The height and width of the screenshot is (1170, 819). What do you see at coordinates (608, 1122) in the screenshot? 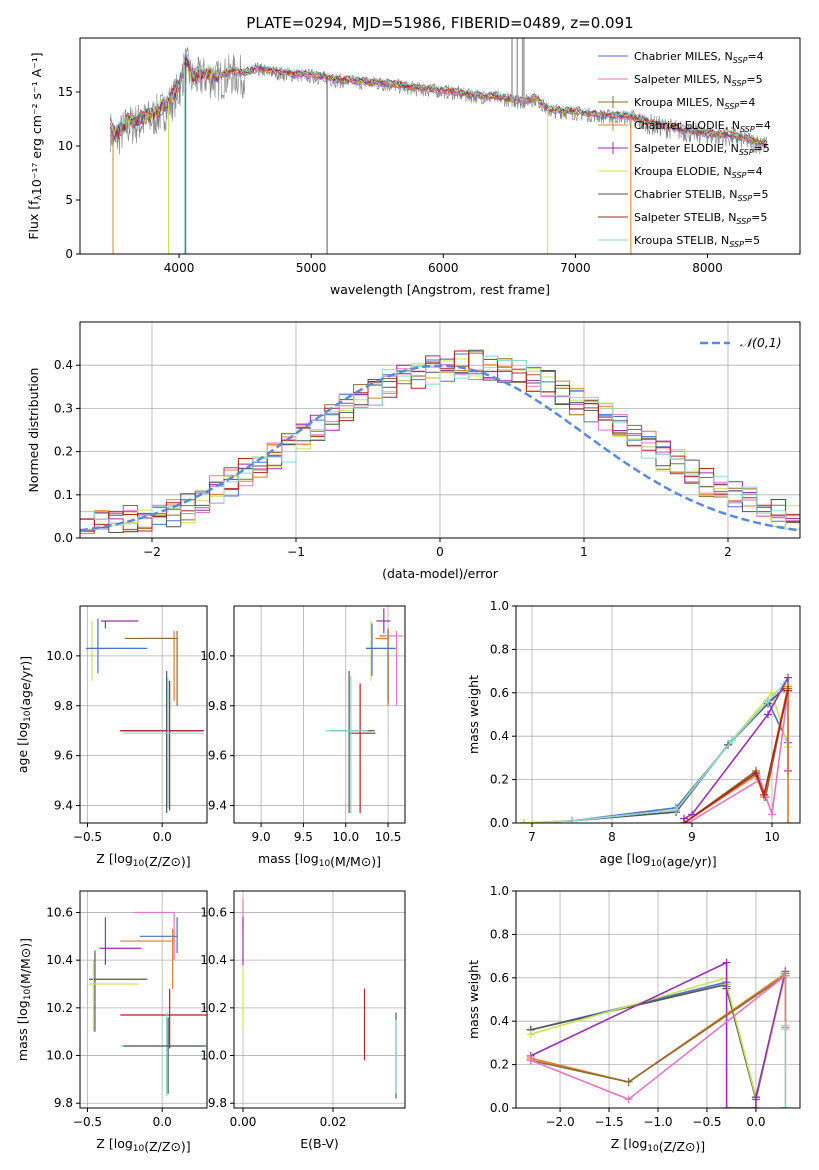
I see `x-tick-label: −1.5` at bounding box center [608, 1122].